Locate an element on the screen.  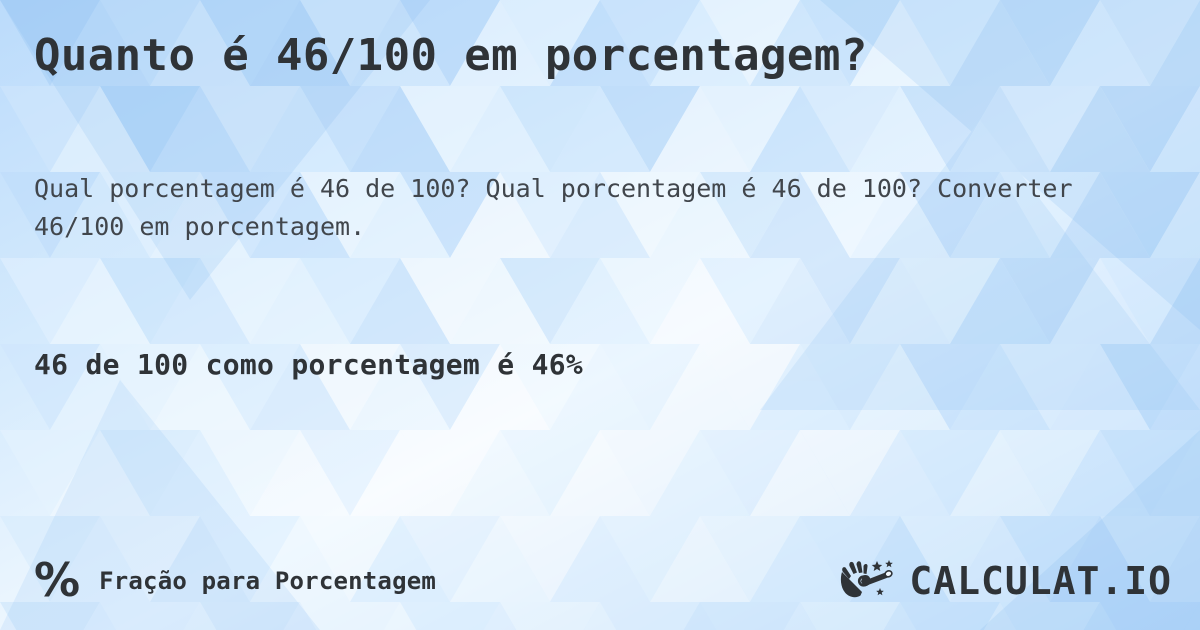
footer-category: % Fração para Porcentagem is located at coordinates (235, 579).